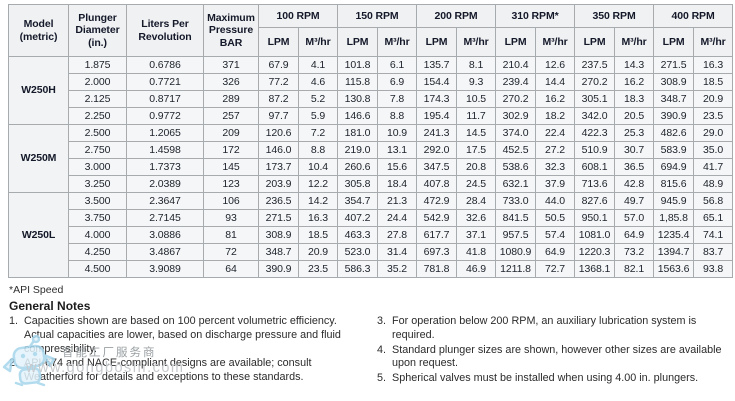 This screenshot has height=401, width=735. What do you see at coordinates (456, 16) in the screenshot?
I see `column-header-rpm: 200 RPM` at bounding box center [456, 16].